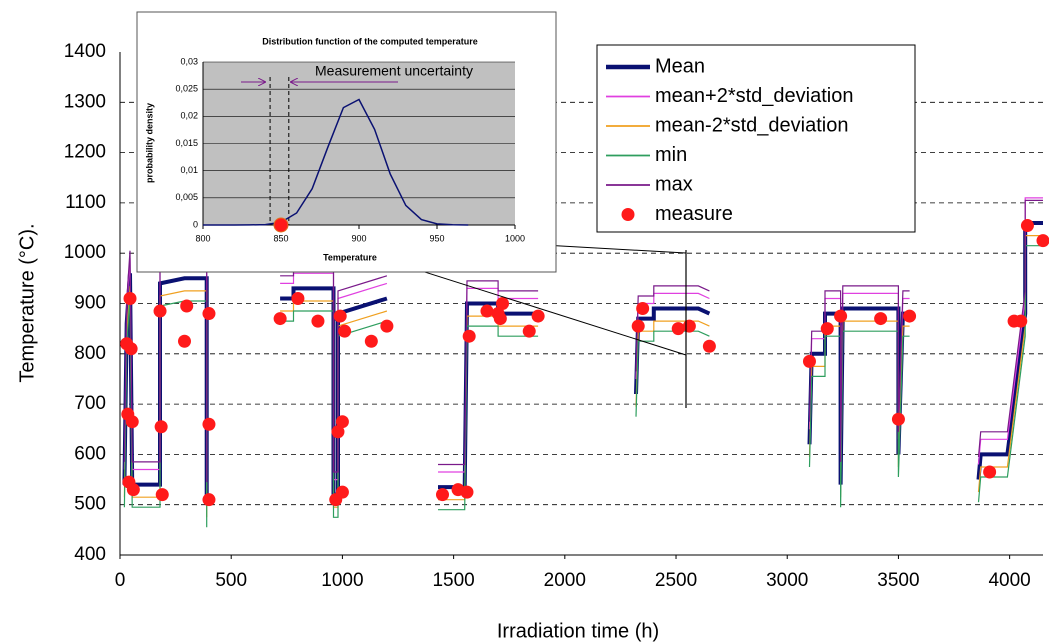 This screenshot has height=643, width=1049. Describe the element at coordinates (90, 453) in the screenshot. I see `y-tick-label: 600` at that location.